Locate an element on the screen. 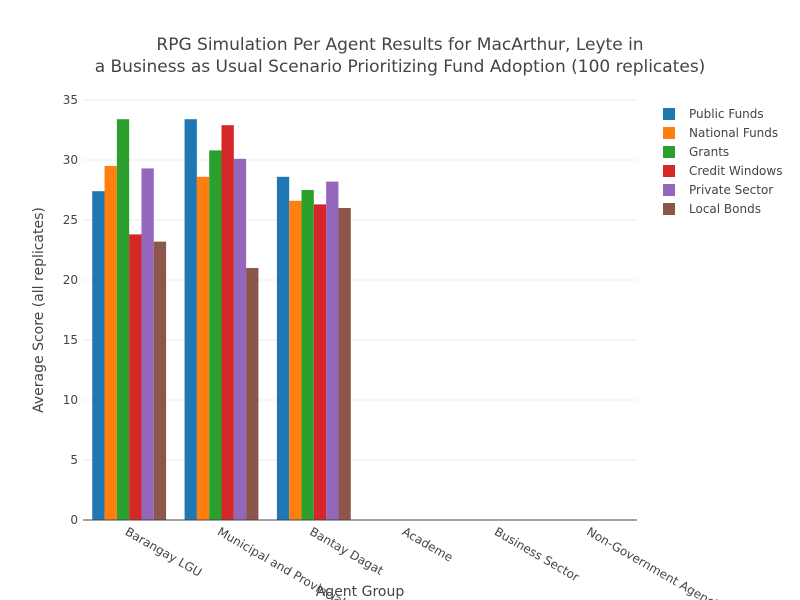 This screenshot has height=600, width=800. y-tick-label: 0 is located at coordinates (74, 520).